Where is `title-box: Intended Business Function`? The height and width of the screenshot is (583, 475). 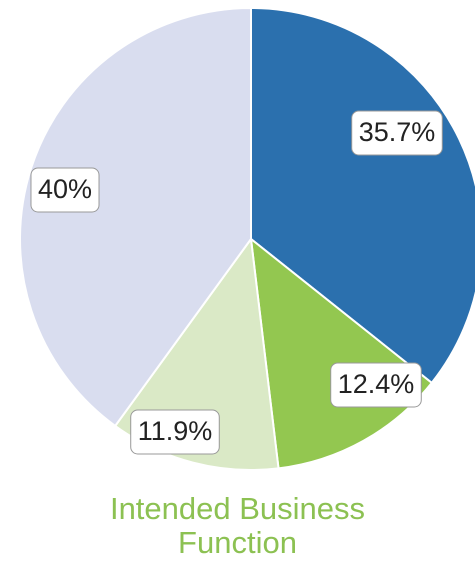
title-box: Intended Business Function is located at coordinates (237, 526).